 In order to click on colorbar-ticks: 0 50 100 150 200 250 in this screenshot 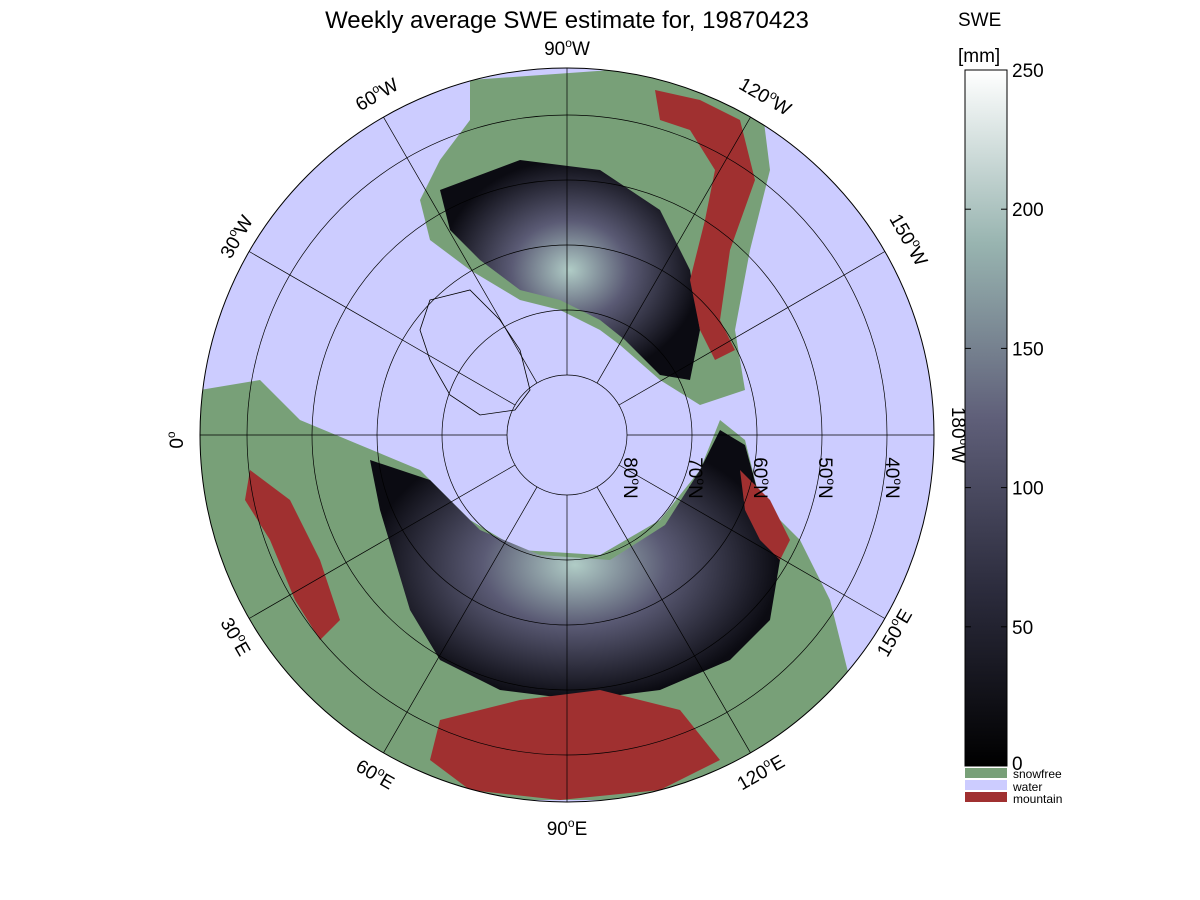, I will do `click(1004, 418)`.